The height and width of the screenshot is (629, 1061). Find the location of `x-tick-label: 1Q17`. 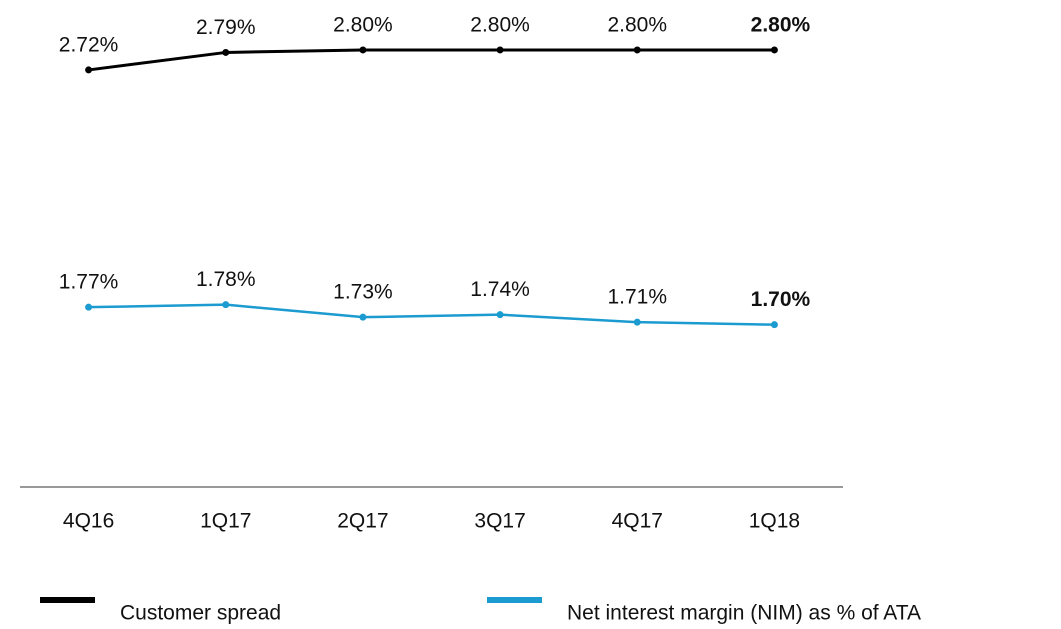

x-tick-label: 1Q17 is located at coordinates (225, 521).